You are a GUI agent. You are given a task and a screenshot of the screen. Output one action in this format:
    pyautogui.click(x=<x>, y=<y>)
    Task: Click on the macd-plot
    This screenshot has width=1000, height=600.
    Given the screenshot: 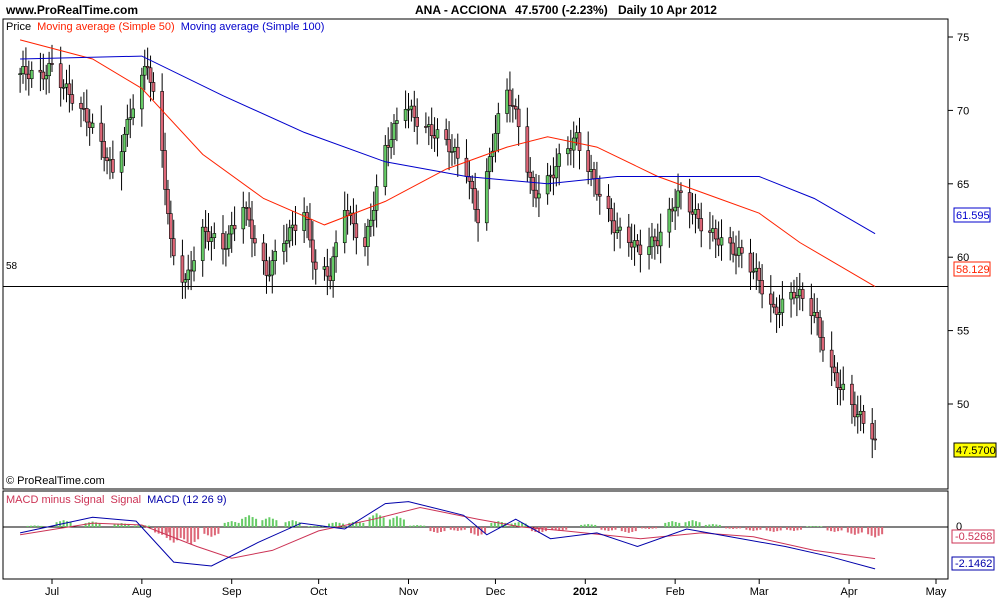 What is the action you would take?
    pyautogui.click(x=475, y=535)
    